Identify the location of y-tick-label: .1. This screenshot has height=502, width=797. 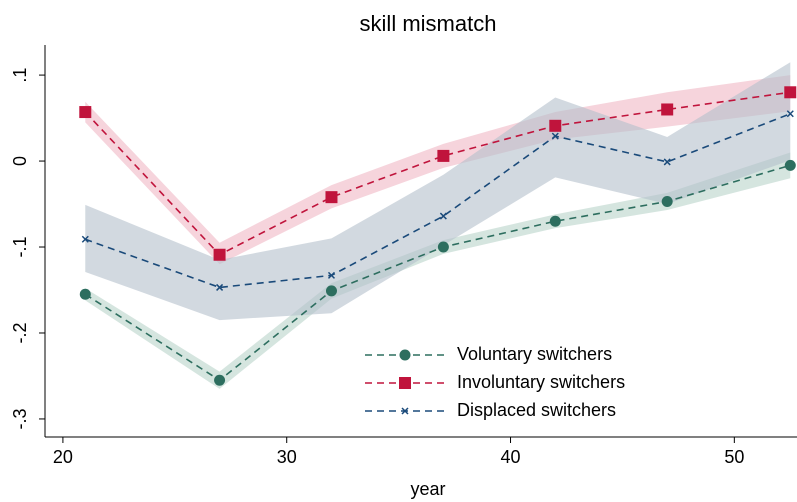
(20, 75).